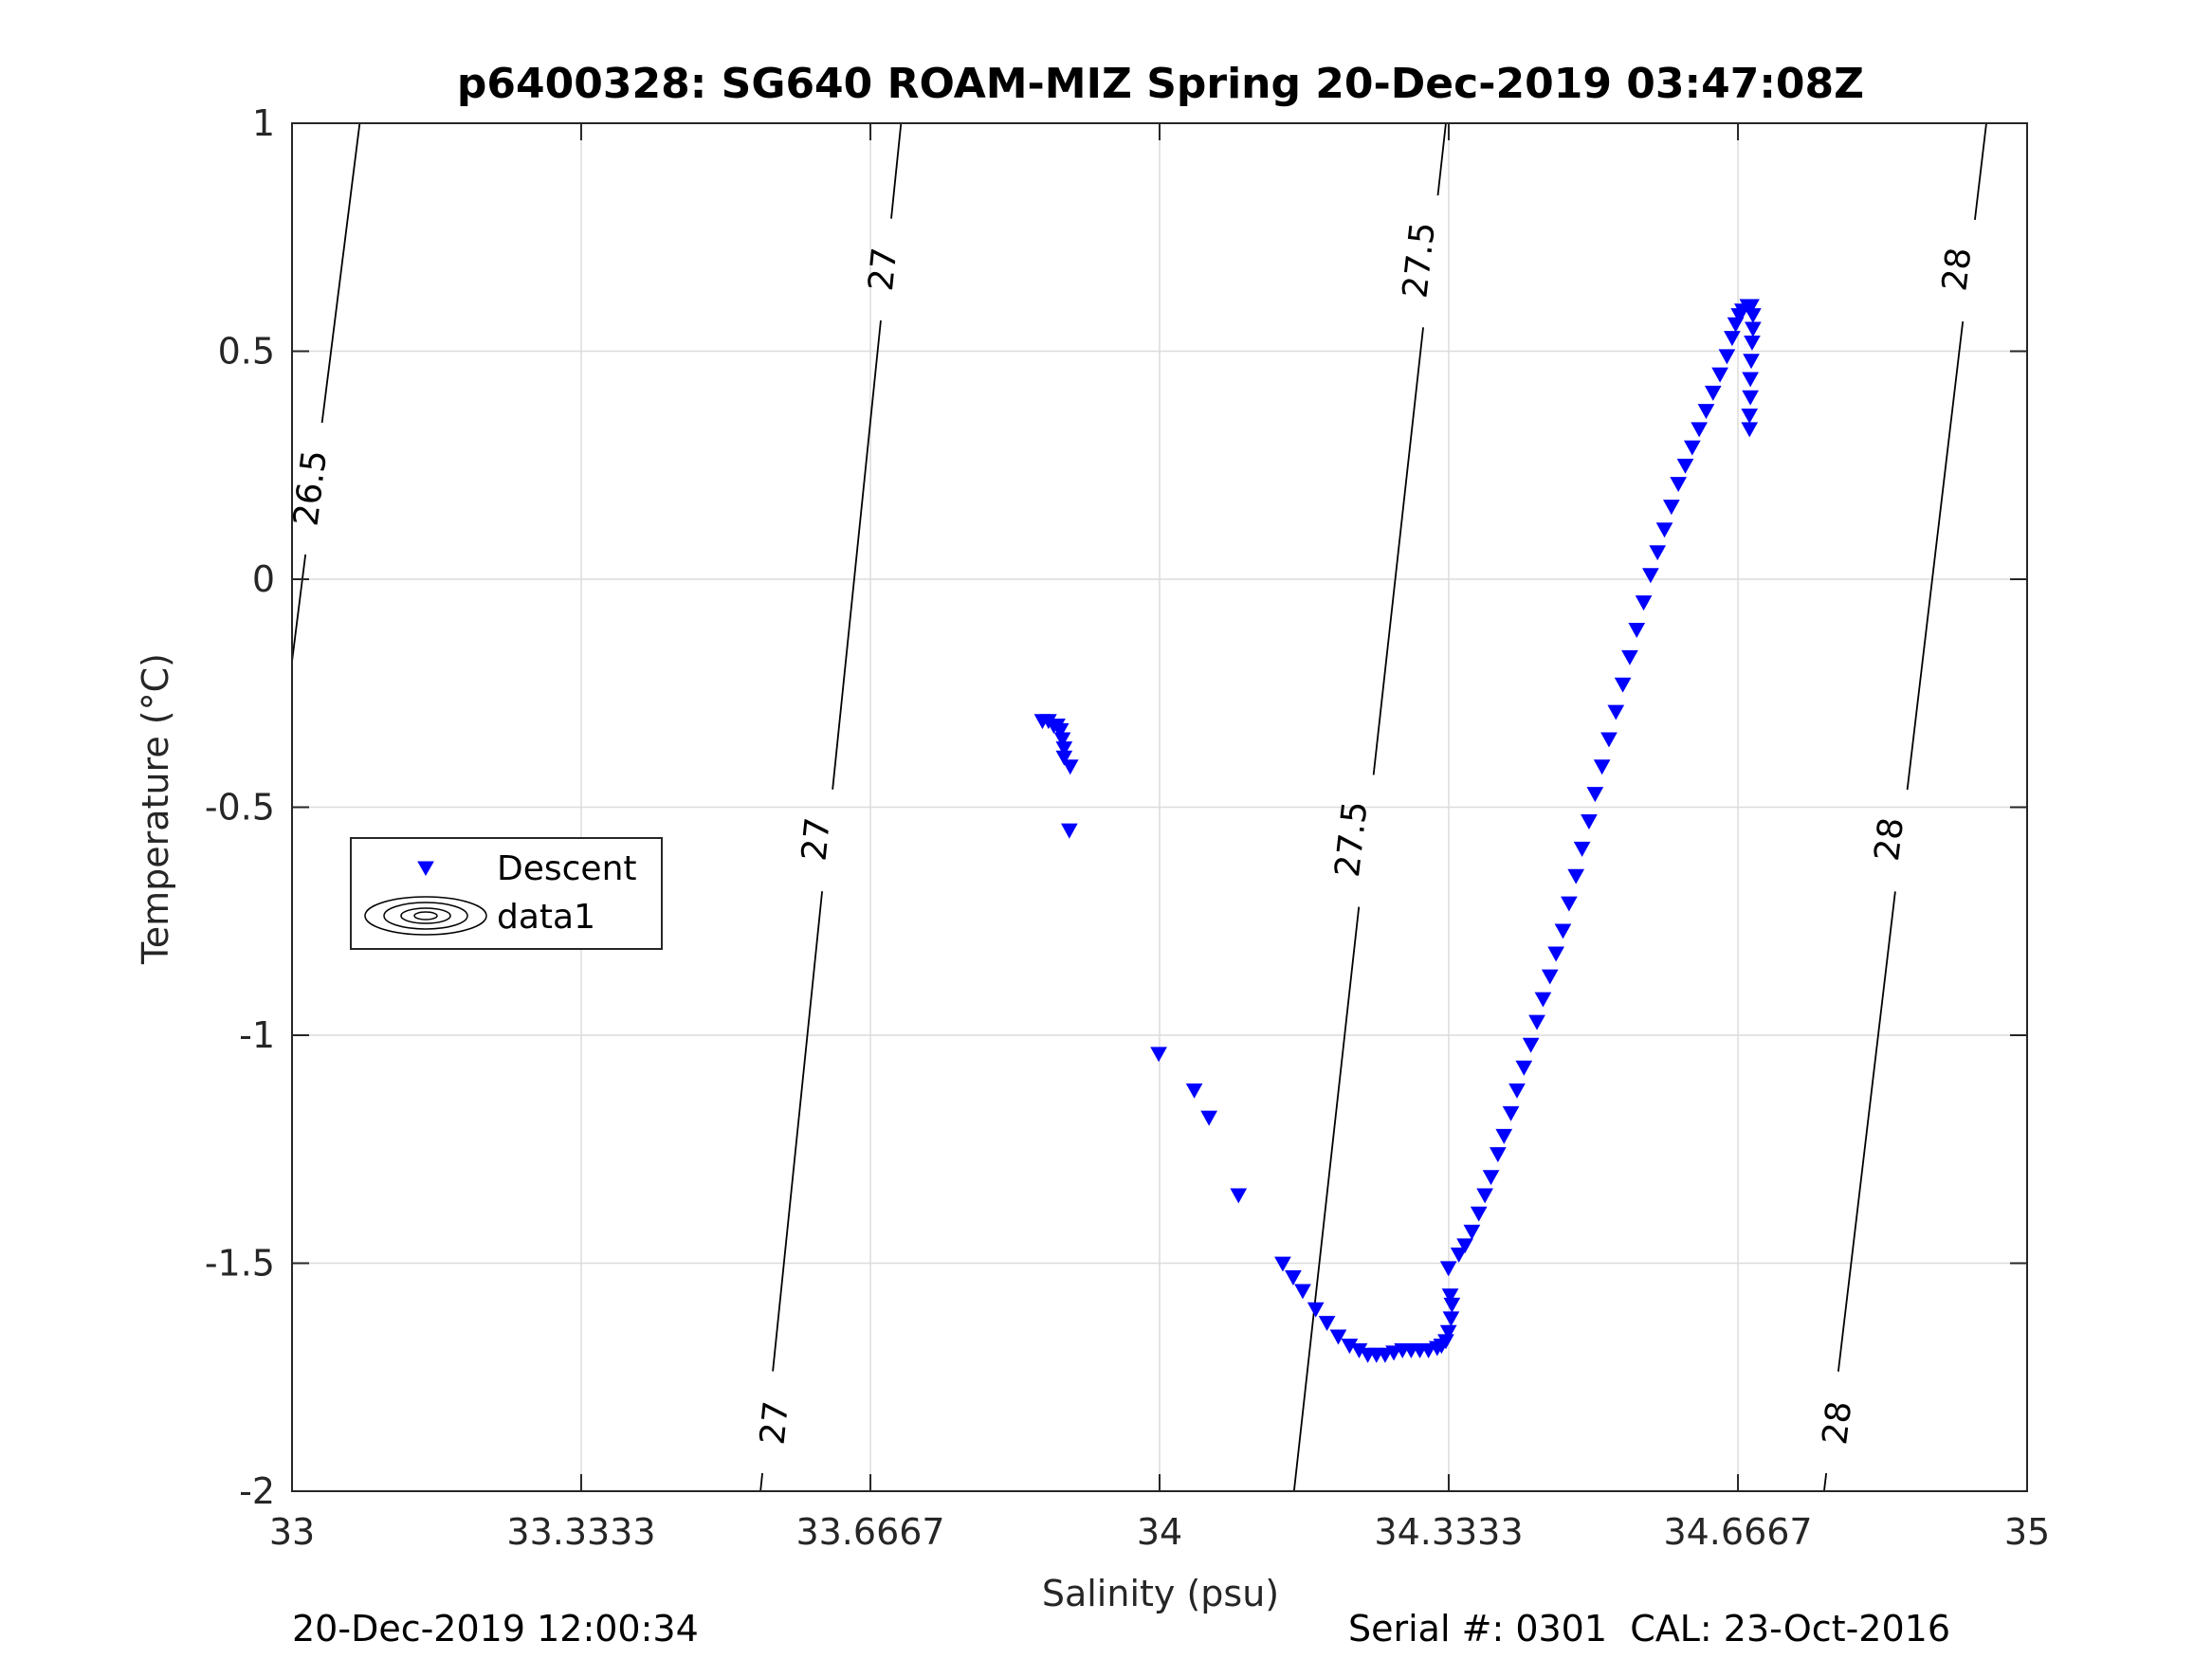 Image resolution: width=2212 pixels, height=1659 pixels. I want to click on contour-label: 26.5, so click(310, 488).